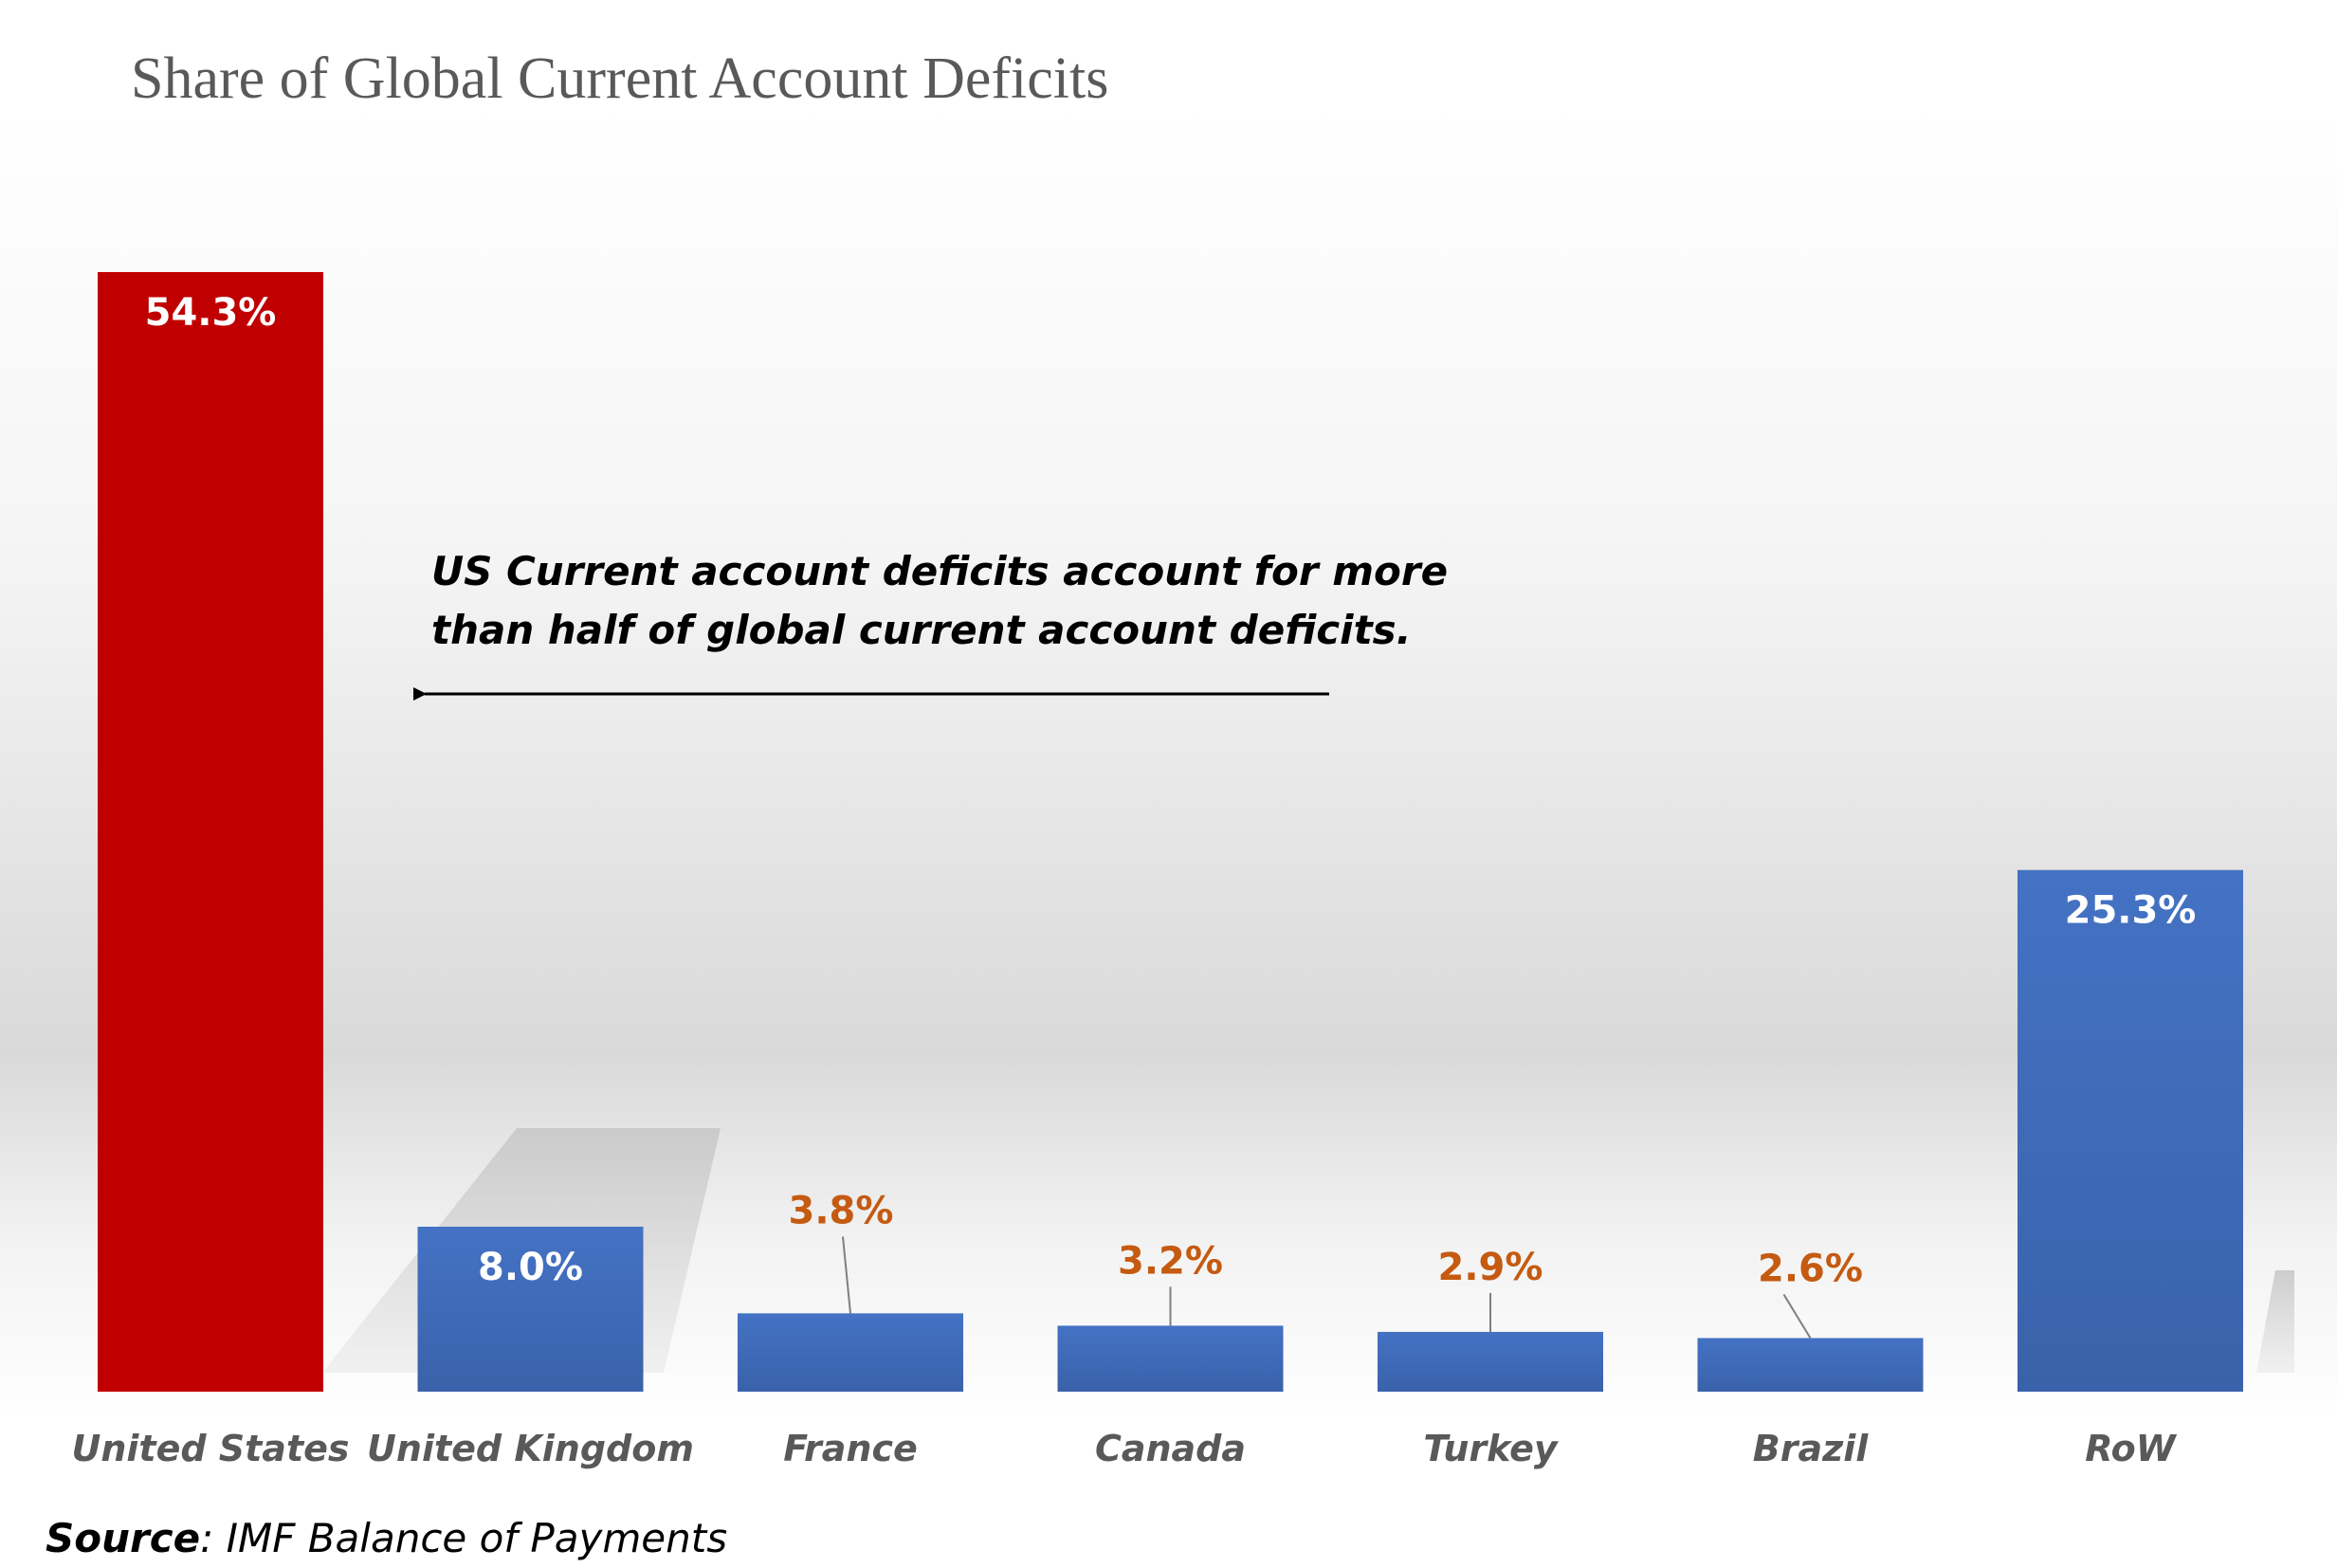 The width and height of the screenshot is (2337, 1568). I want to click on category-label: Canada, so click(1170, 1448).